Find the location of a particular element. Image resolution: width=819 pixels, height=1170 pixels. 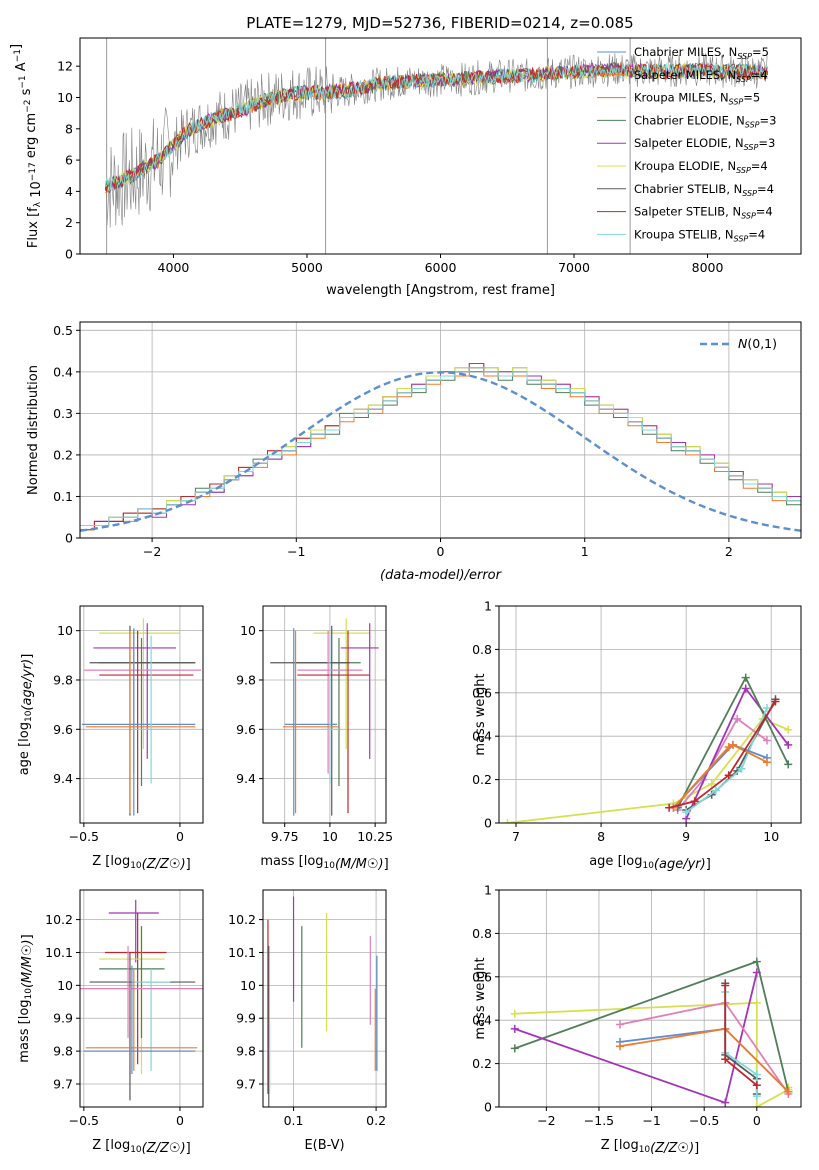

legend-label: N(0,1) is located at coordinates (757, 343).